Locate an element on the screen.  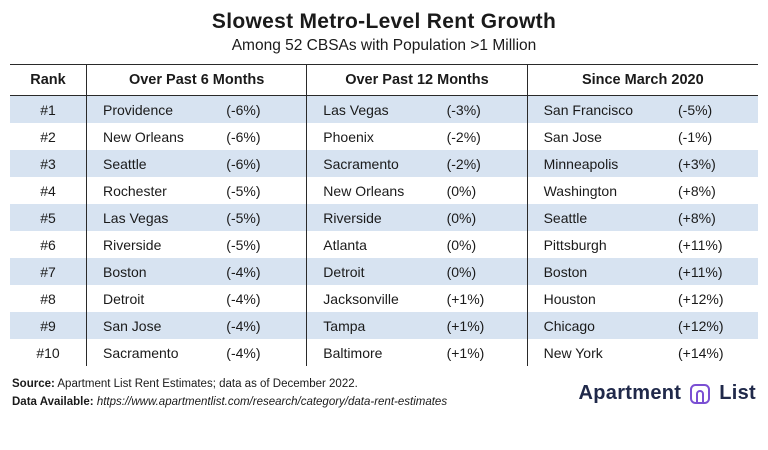
city-cell-12mo: Jacksonville is located at coordinates (373, 298).